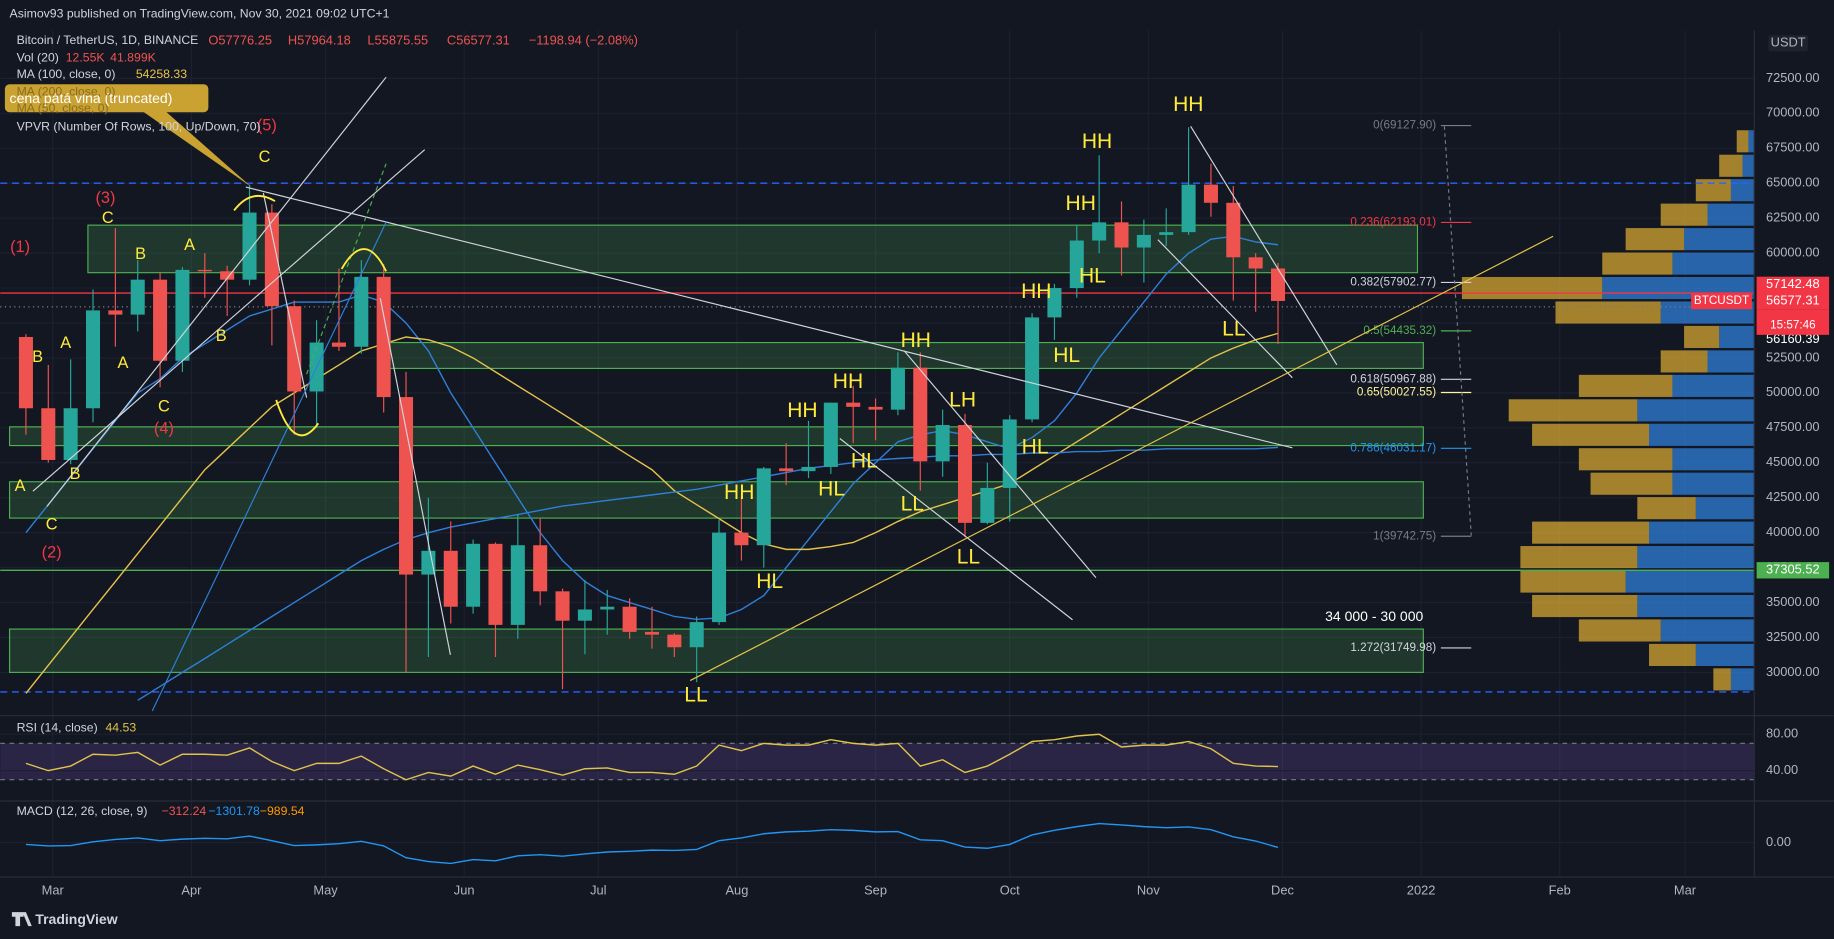 This screenshot has height=939, width=1834. I want to click on y-tick-label: 40.00, so click(1782, 769).